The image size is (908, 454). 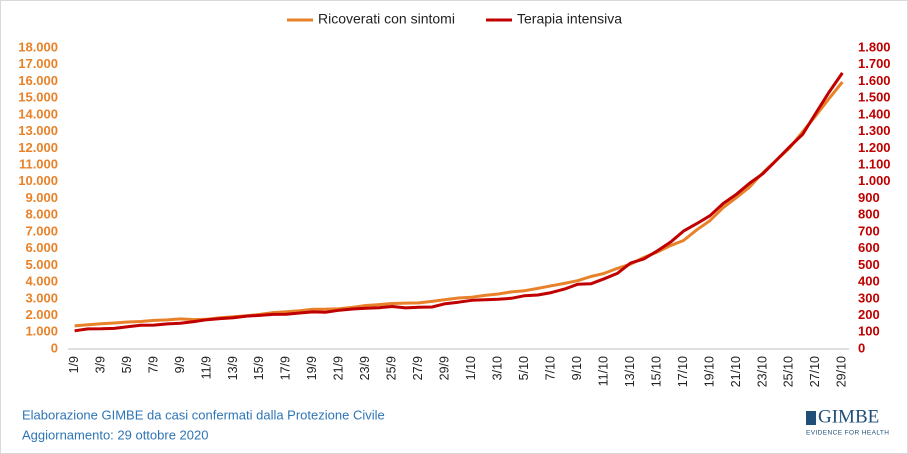 I want to click on x-tick-label: 19/9, so click(x=312, y=368).